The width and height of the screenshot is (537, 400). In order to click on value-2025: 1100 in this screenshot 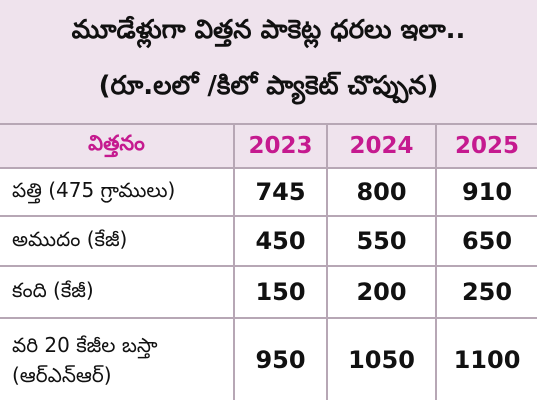, I will do `click(487, 359)`.